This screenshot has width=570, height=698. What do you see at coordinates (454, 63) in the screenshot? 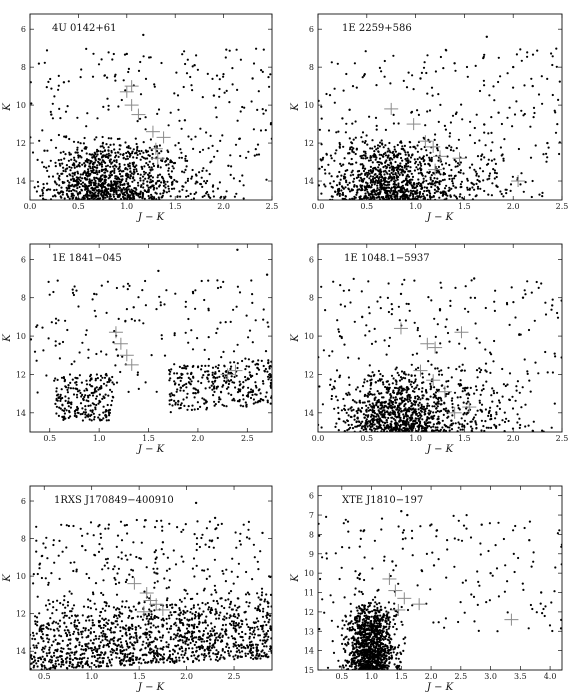
I see `bright-star` at bounding box center [454, 63].